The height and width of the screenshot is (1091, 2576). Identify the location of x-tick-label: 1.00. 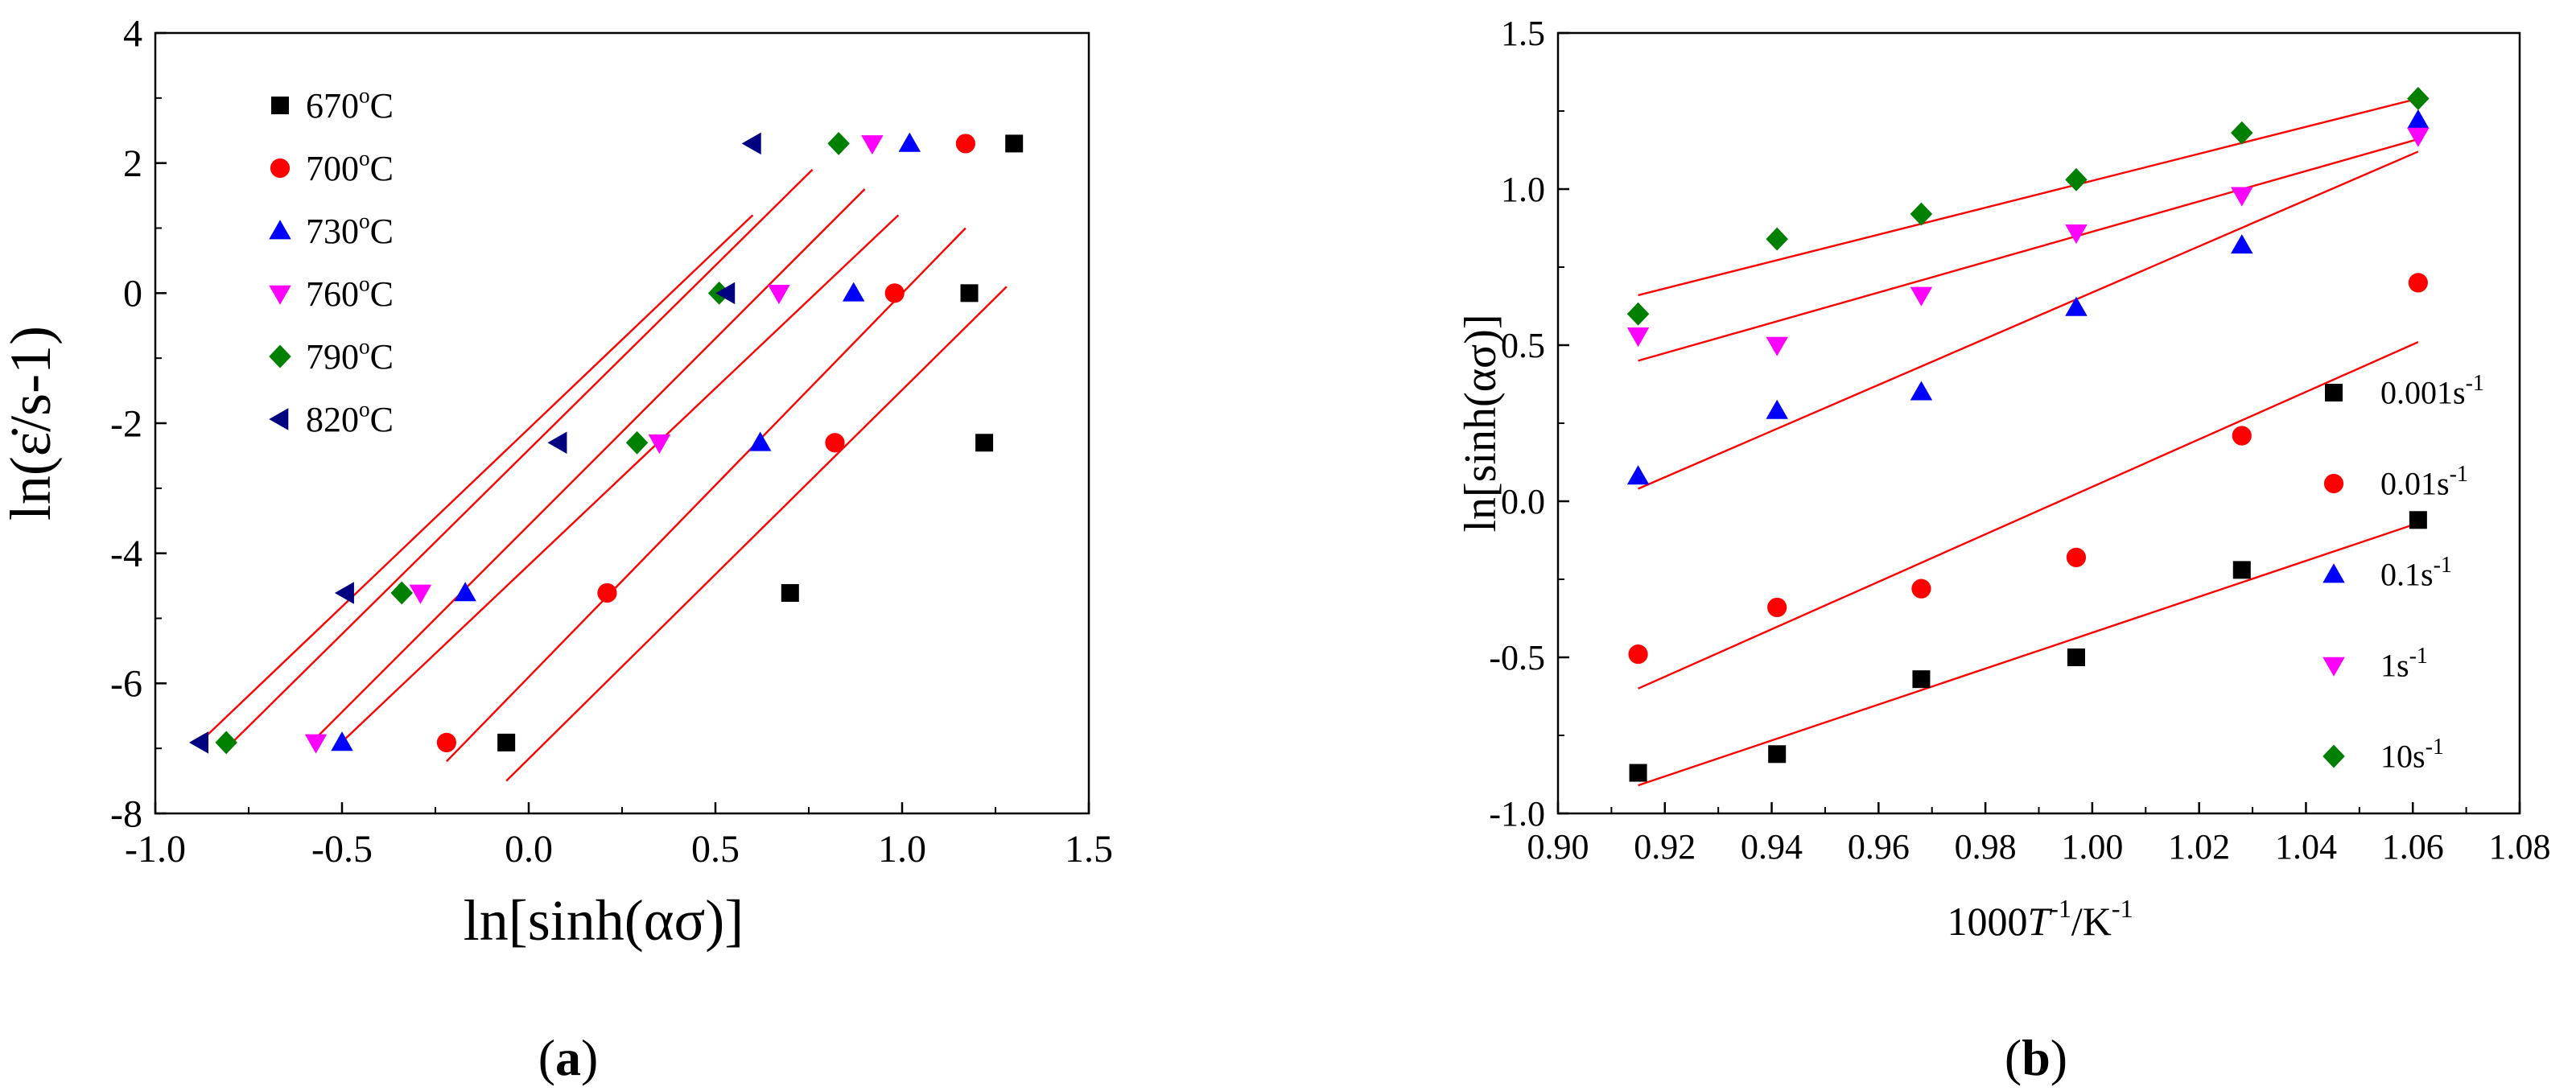
(2092, 847).